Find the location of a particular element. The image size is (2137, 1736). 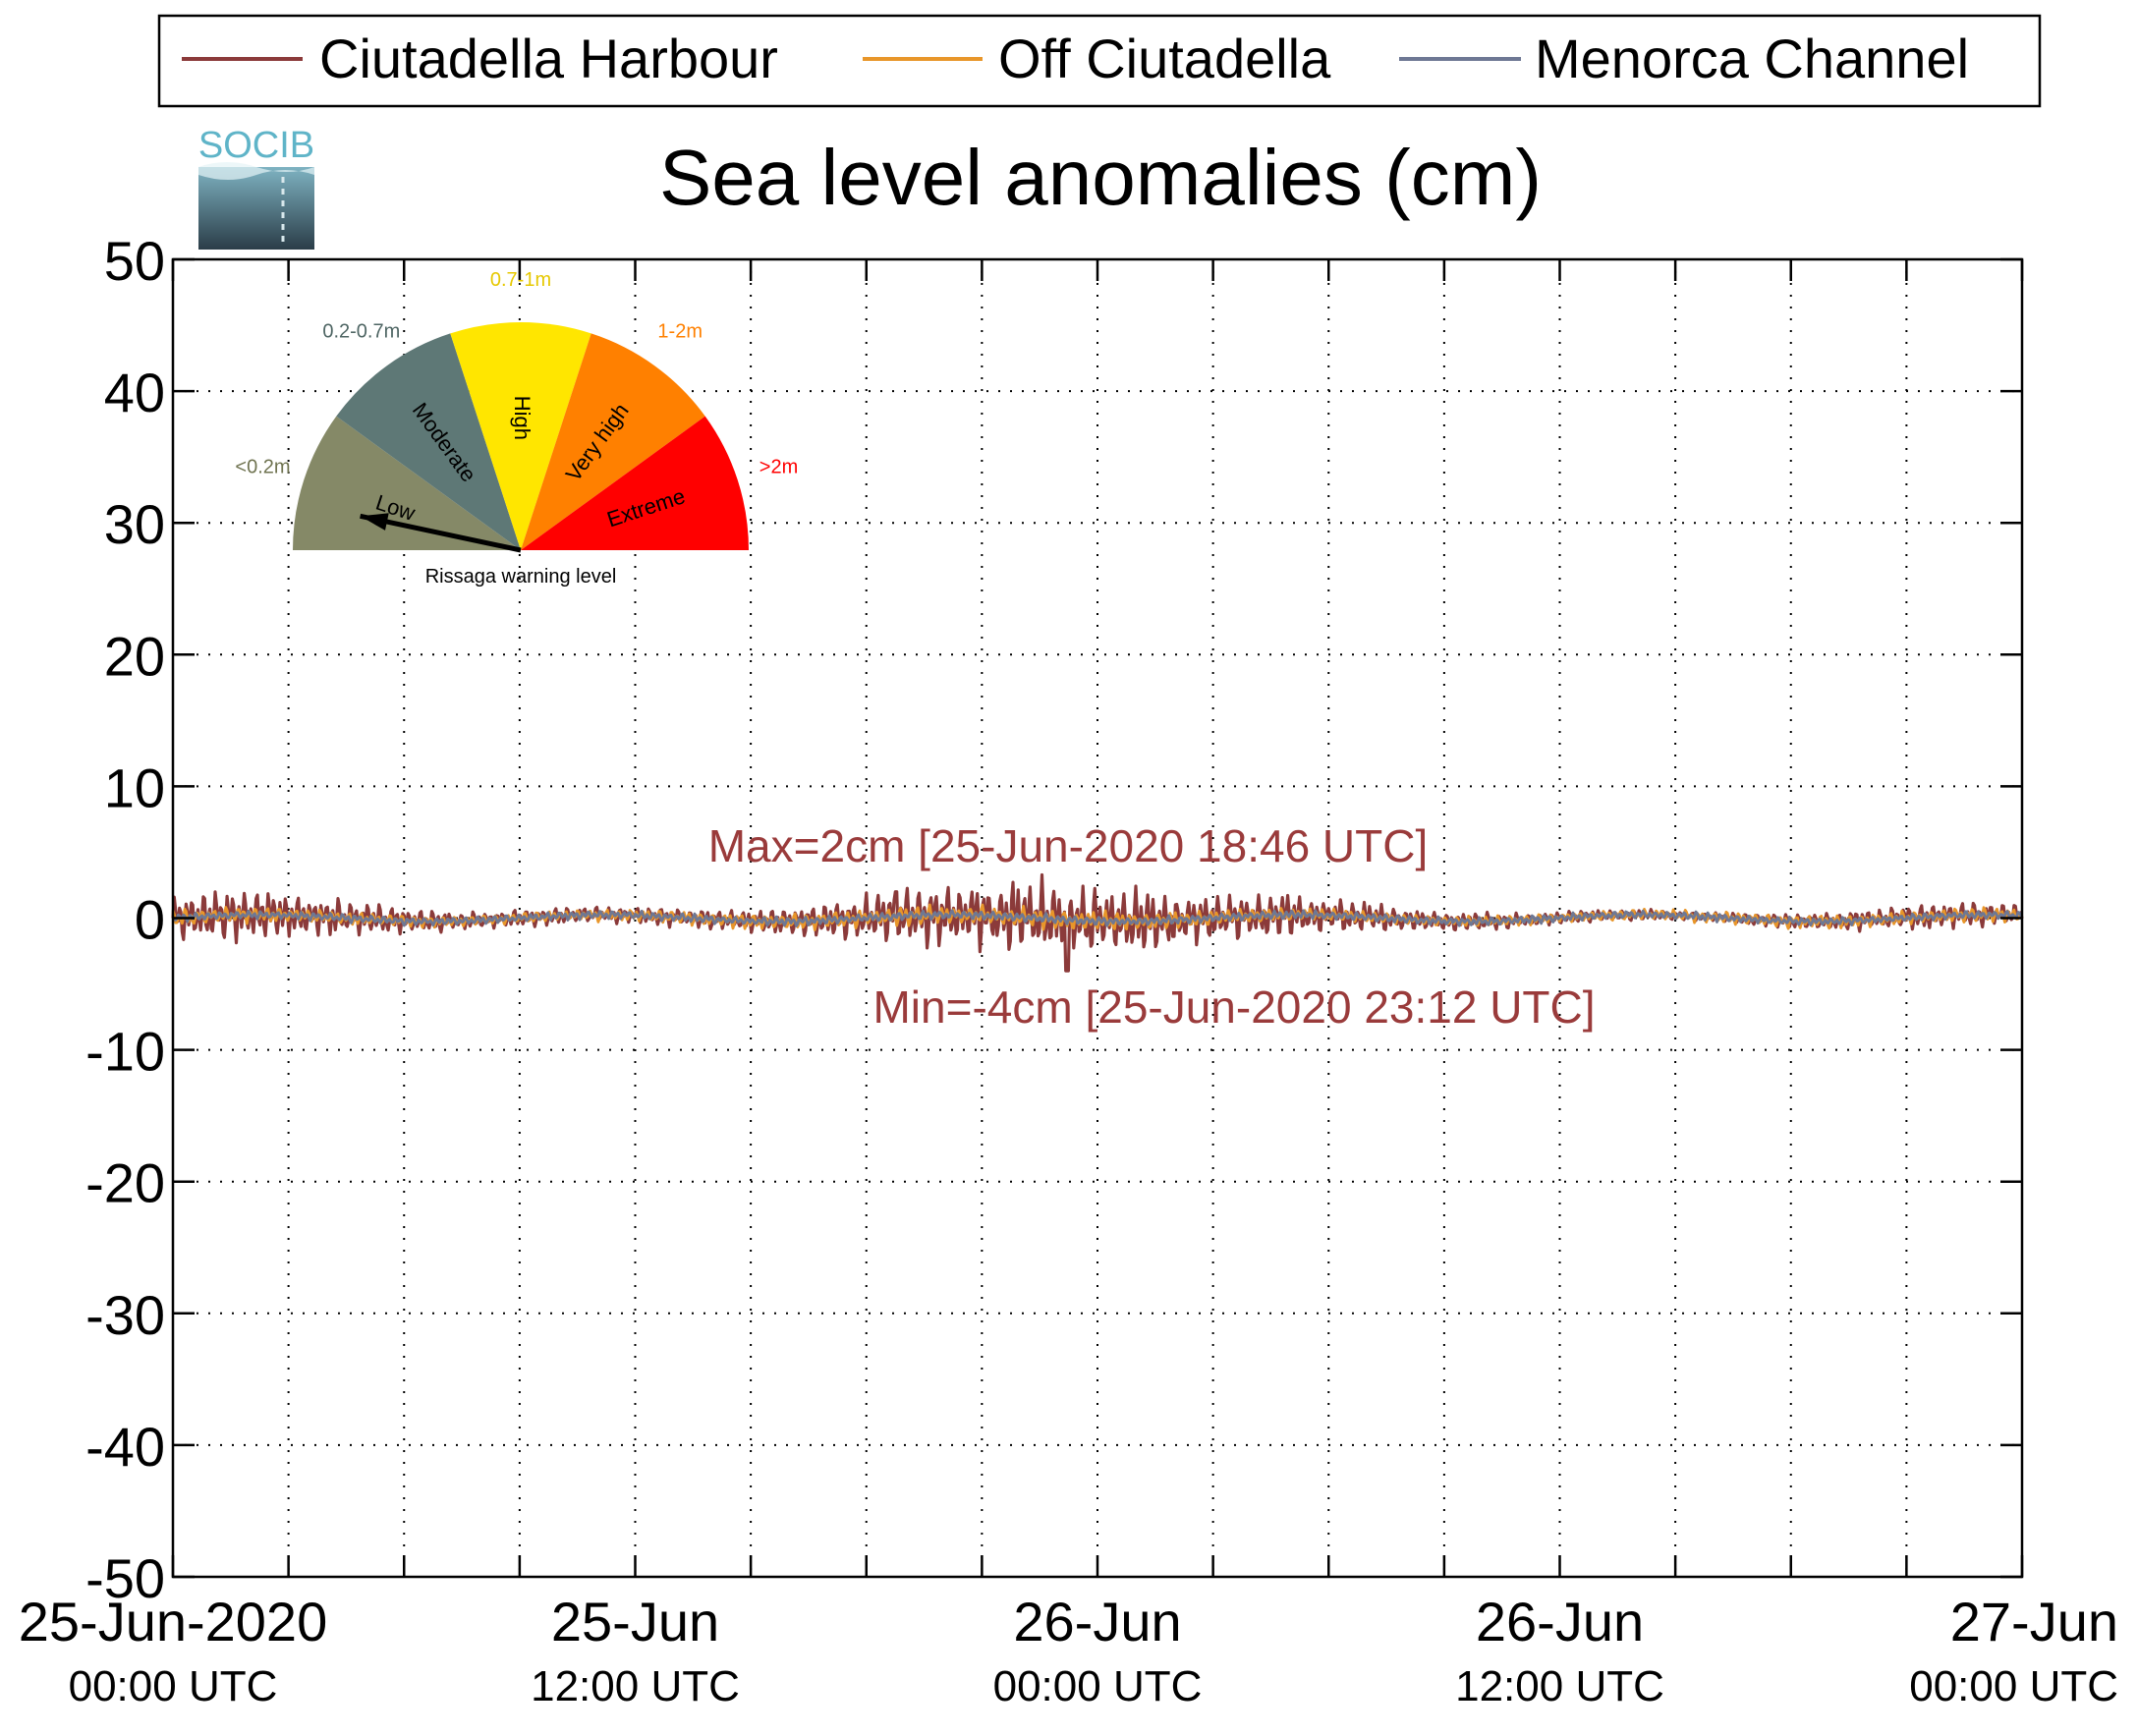

y-tick-label: 0 is located at coordinates (150, 920).